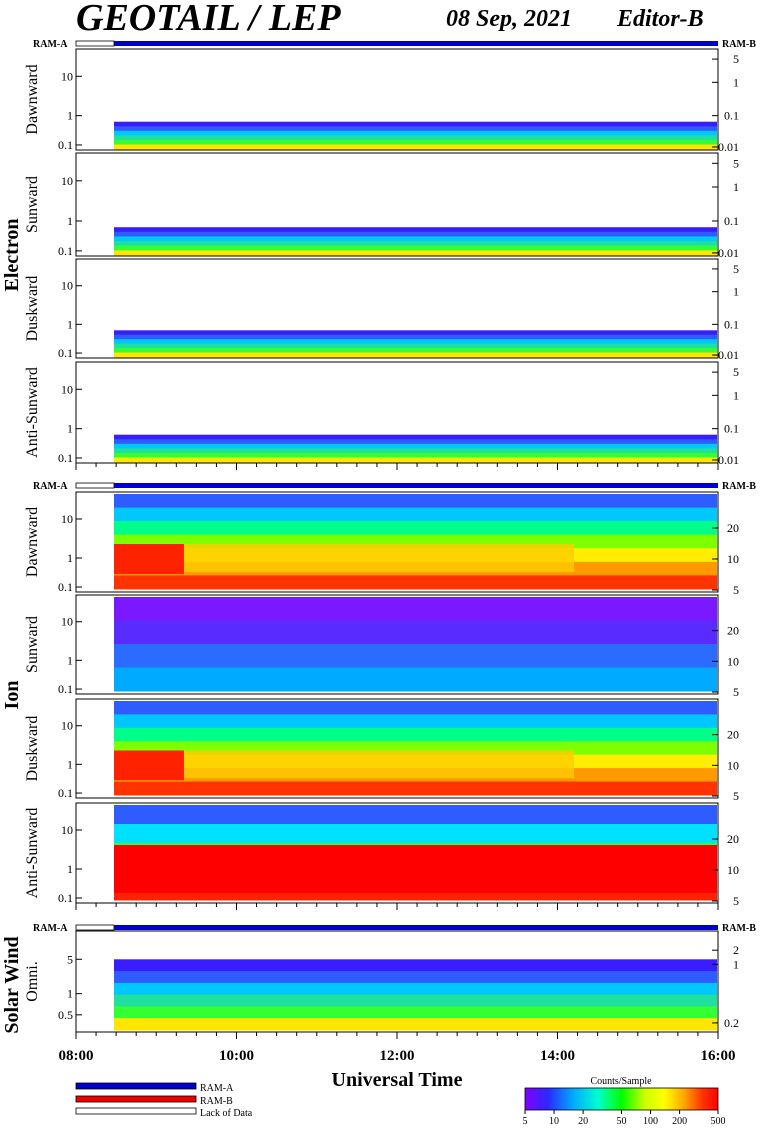 Image resolution: width=762 pixels, height=1128 pixels. Describe the element at coordinates (12, 695) in the screenshot. I see `group-label-ion: Ion` at that location.